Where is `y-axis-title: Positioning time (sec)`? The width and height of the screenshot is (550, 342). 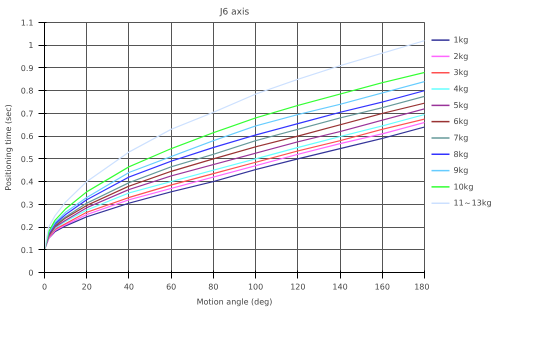
y-axis-title: Positioning time (sec) is located at coordinates (8, 147).